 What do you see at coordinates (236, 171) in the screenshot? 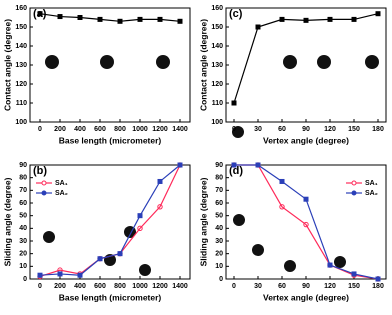
I see `panel-label: (d)` at bounding box center [236, 171].